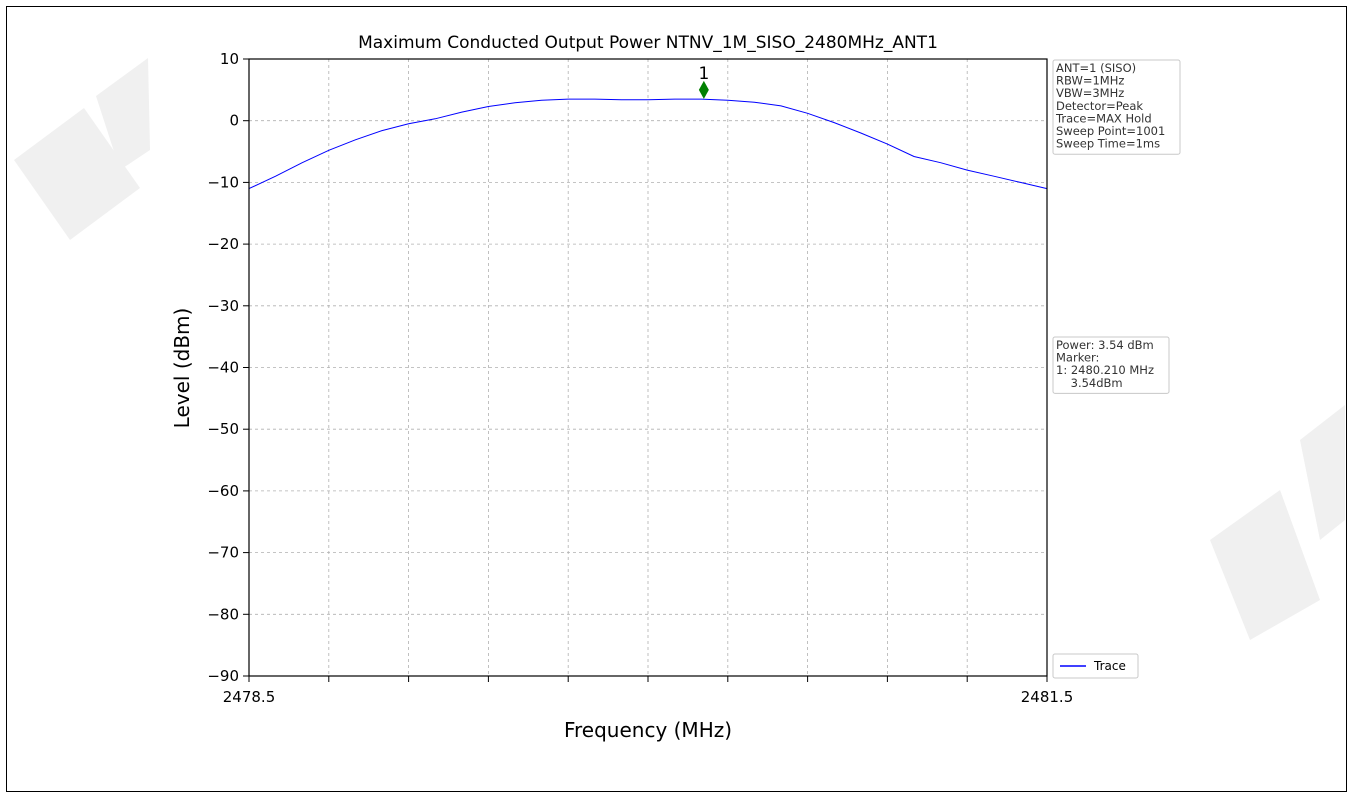 The image size is (1355, 798). What do you see at coordinates (648, 730) in the screenshot?
I see `x-axis-label: Frequency (MHz)` at bounding box center [648, 730].